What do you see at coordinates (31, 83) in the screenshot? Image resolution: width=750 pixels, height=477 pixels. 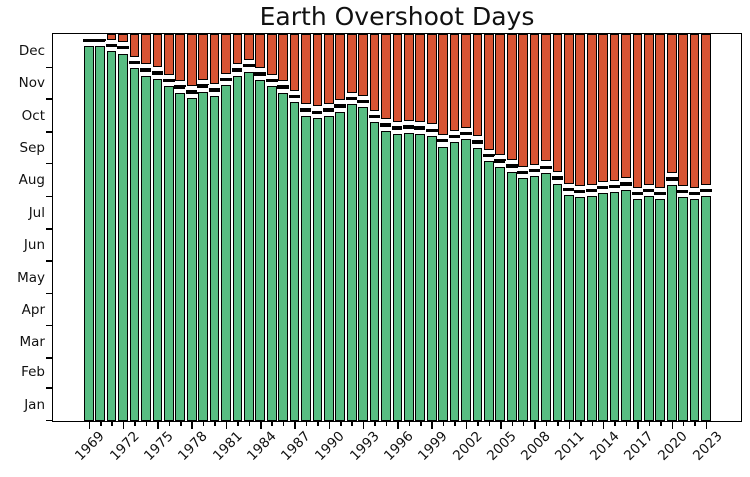 I see `month-label-nov: Nov` at bounding box center [31, 83].